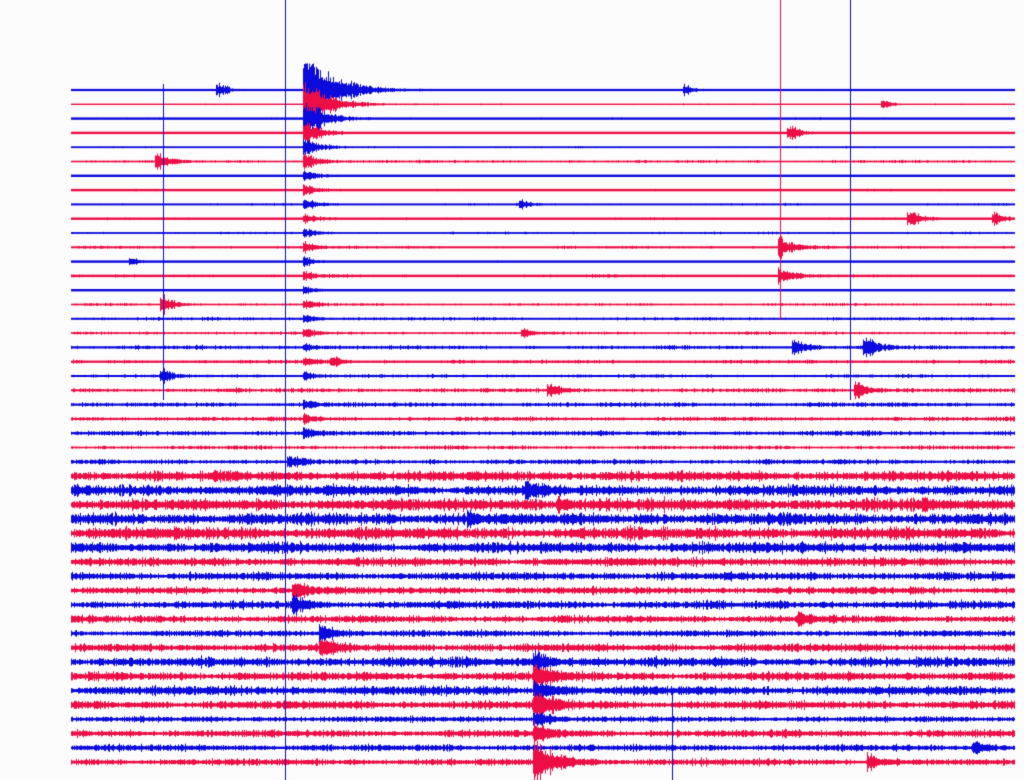  I want to click on time-tick-label: 12:30, so click(48, 447).